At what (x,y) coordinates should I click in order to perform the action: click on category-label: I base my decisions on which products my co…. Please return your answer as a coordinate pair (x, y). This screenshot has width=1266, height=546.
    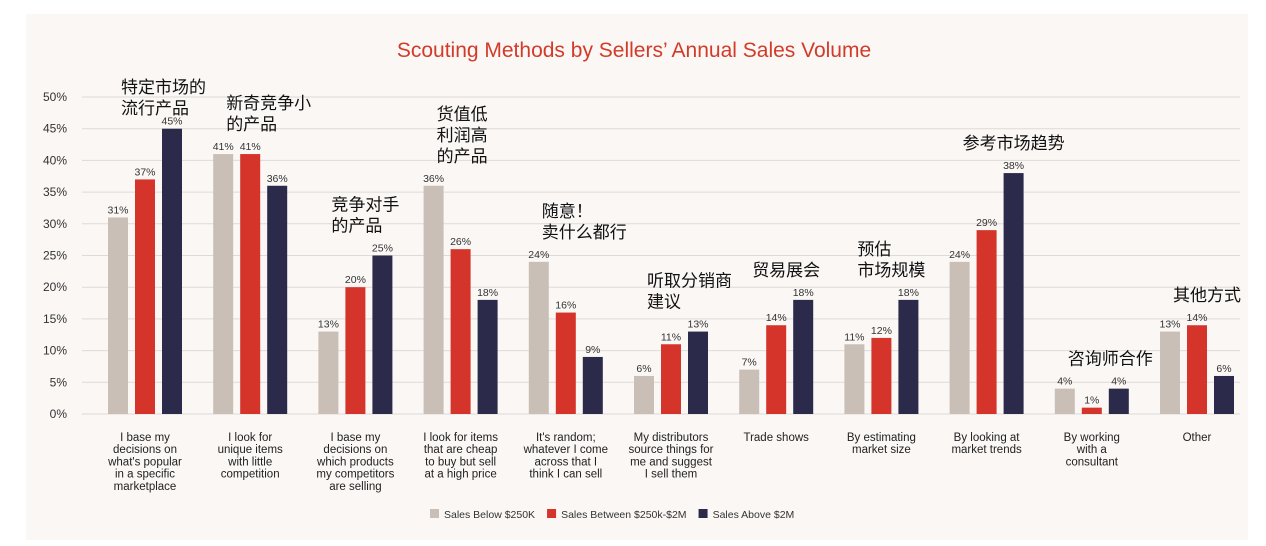
    Looking at the image, I should click on (355, 462).